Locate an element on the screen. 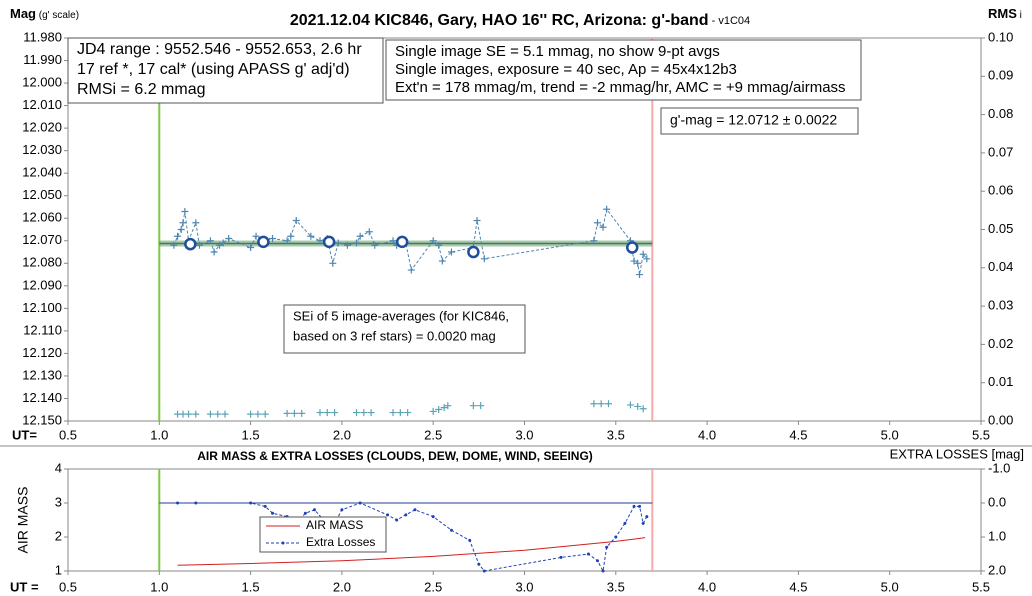  y2-axis-label: EXTRA LOSSES [mag] is located at coordinates (957, 453).